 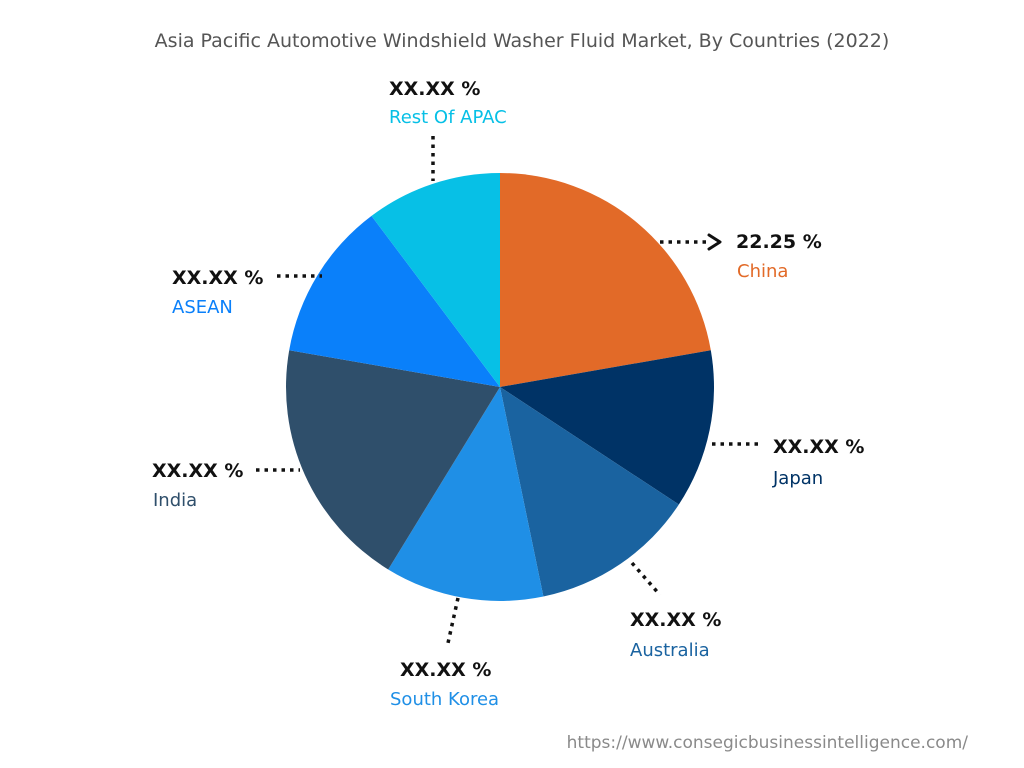 What do you see at coordinates (445, 670) in the screenshot?
I see `slice-value-south-korea: XX.XX %` at bounding box center [445, 670].